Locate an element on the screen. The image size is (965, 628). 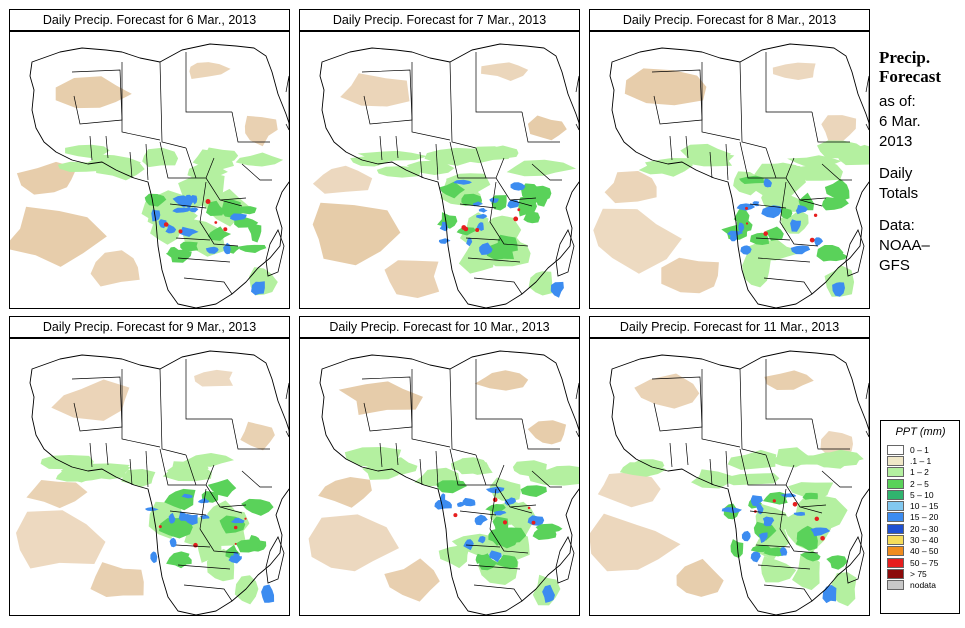
legend-item: 5 – 10 is located at coordinates (920, 494).